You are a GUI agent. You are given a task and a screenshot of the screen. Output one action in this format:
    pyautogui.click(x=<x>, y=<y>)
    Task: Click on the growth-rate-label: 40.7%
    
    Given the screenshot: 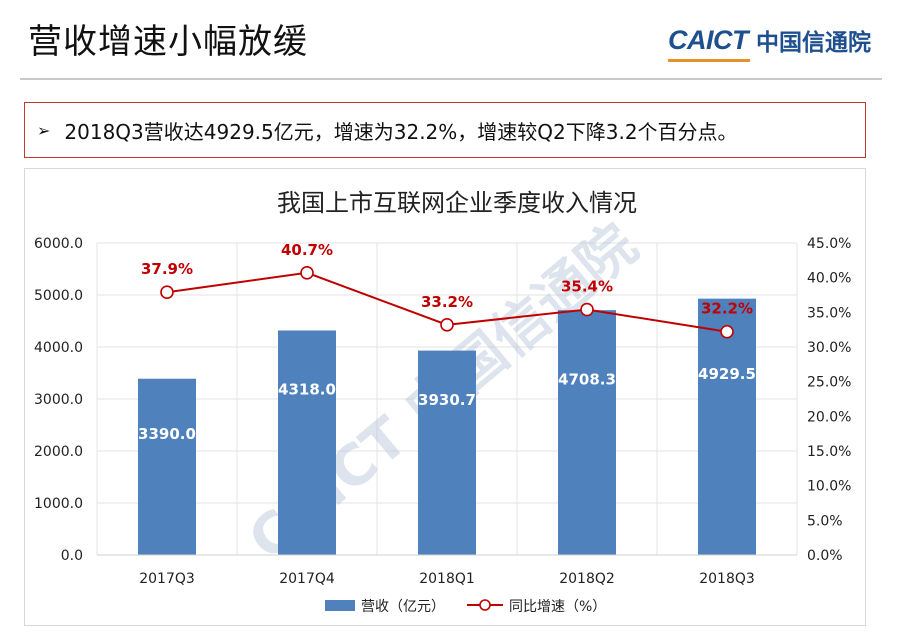 What is the action you would take?
    pyautogui.click(x=307, y=250)
    